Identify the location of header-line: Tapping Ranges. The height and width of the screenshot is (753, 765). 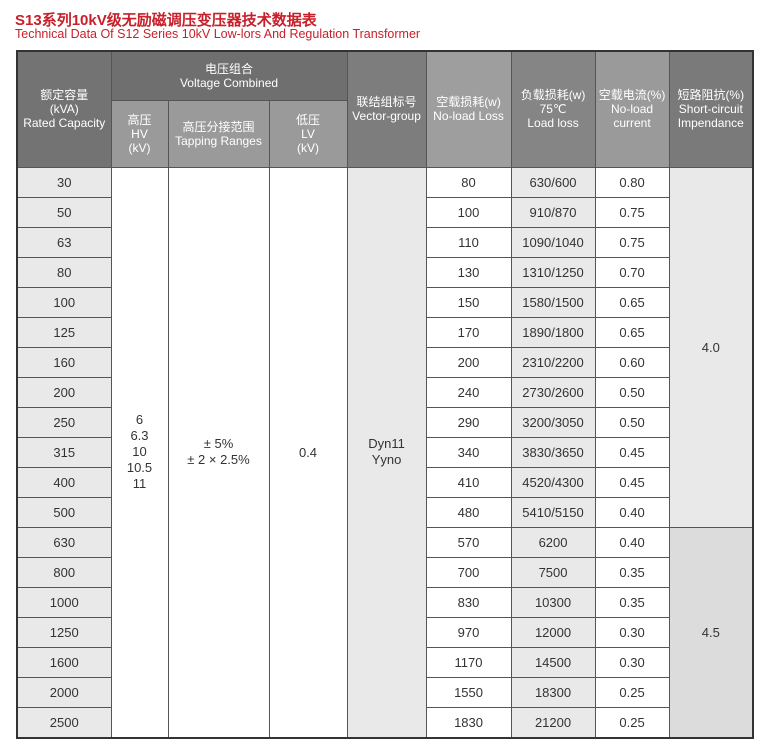
(218, 140).